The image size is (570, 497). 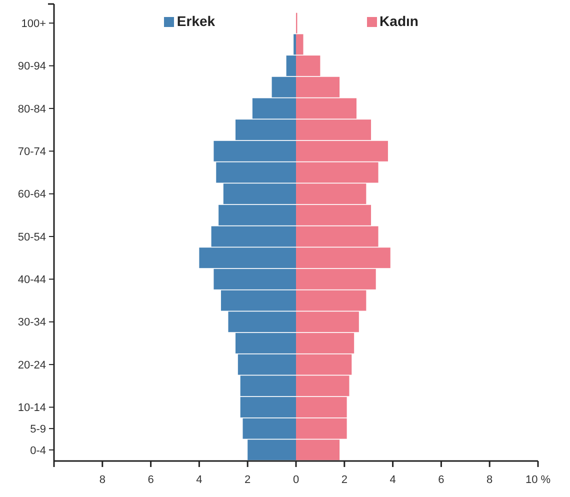 What do you see at coordinates (538, 480) in the screenshot?
I see `x-tick-label: 10 %` at bounding box center [538, 480].